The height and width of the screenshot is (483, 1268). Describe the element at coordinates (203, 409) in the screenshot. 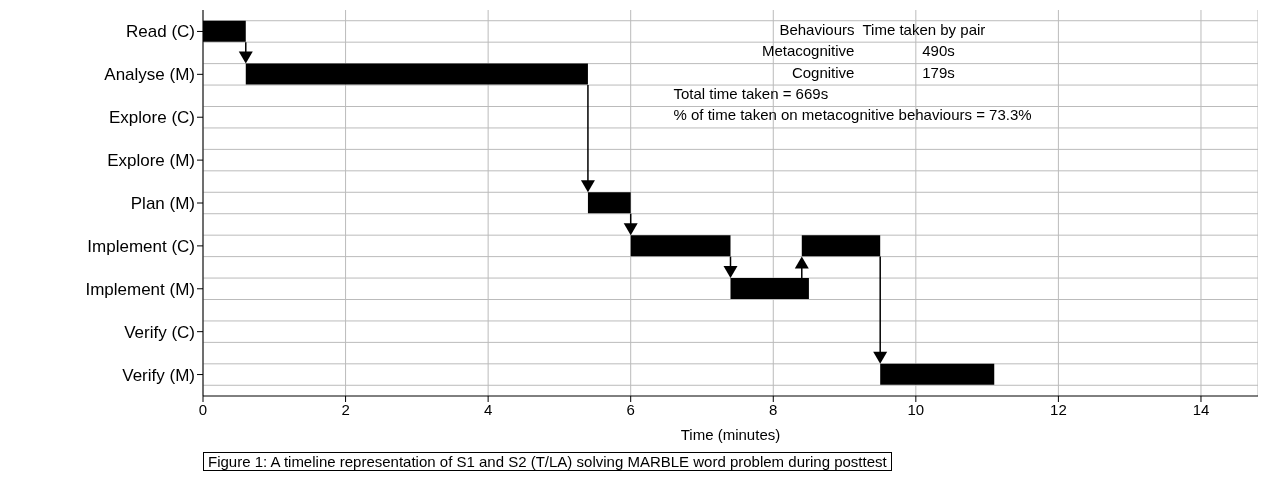

I see `x-tick-label: 0` at that location.